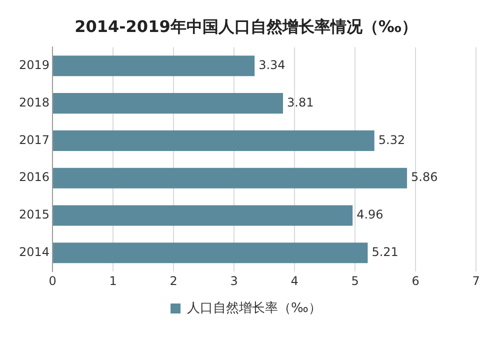 Image resolution: width=500 pixels, height=337 pixels. I want to click on x-tick-label: 1, so click(113, 281).